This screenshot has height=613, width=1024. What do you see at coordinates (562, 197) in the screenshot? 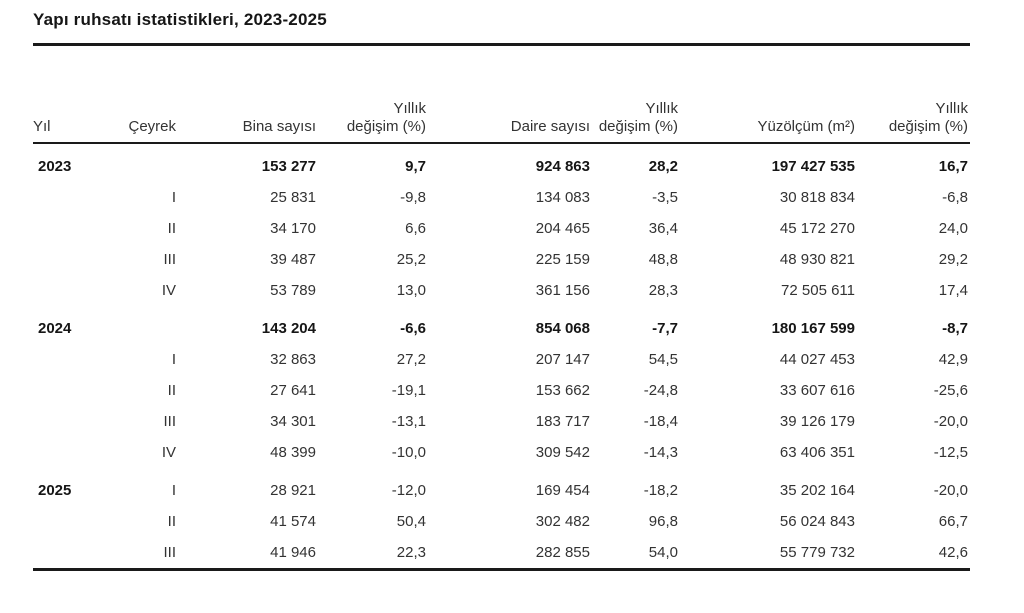
I see `dwelling-count-cell: 134 083` at bounding box center [562, 197].